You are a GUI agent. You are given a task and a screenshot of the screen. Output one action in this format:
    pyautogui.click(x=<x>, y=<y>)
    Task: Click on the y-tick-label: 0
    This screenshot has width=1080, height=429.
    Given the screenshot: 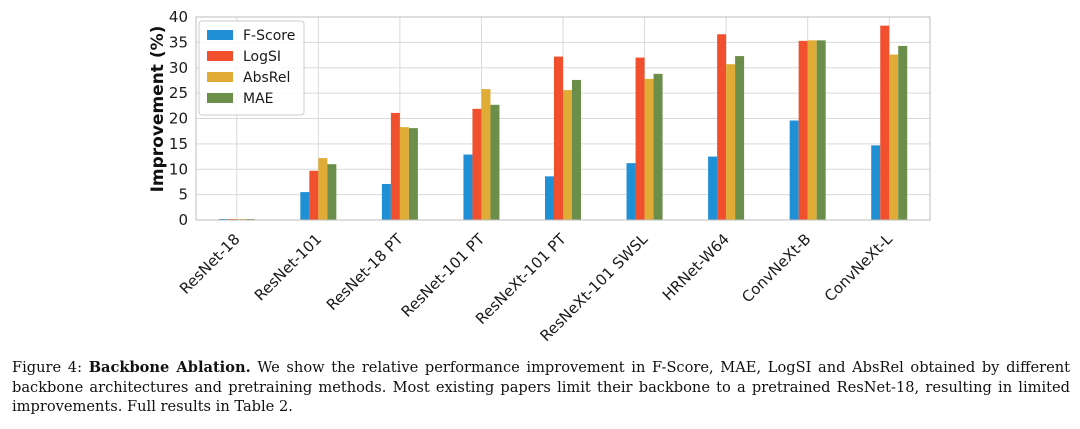 What is the action you would take?
    pyautogui.click(x=183, y=220)
    